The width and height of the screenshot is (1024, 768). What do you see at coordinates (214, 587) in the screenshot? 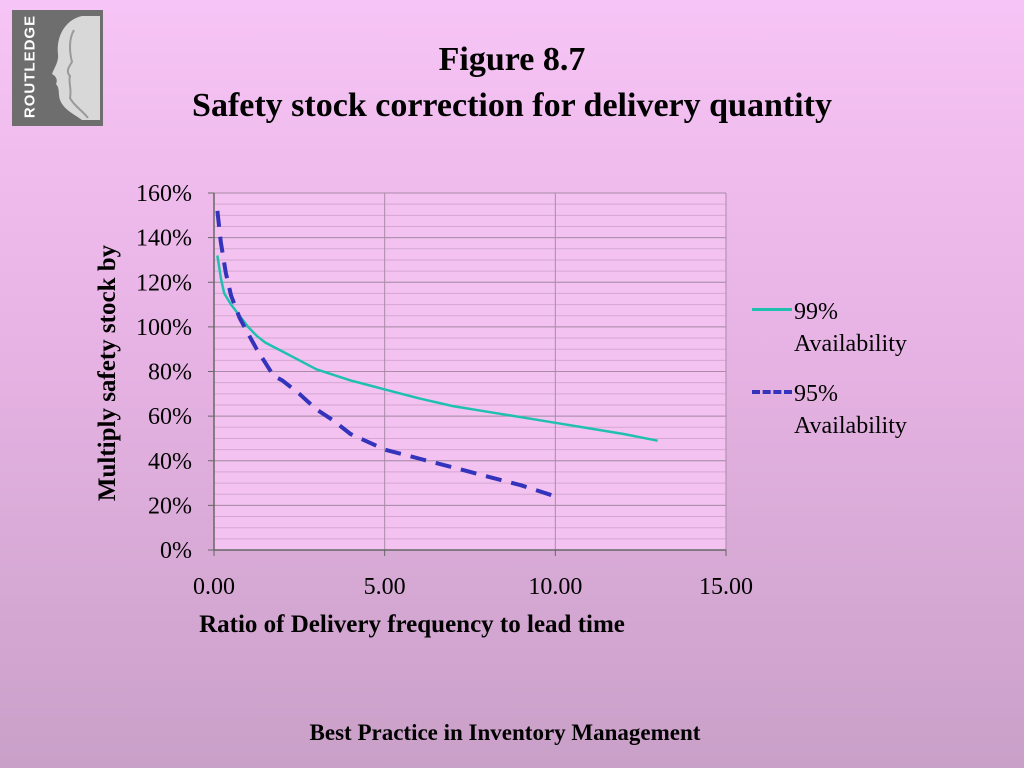
I see `x-tick-label: 0.00` at bounding box center [214, 587].